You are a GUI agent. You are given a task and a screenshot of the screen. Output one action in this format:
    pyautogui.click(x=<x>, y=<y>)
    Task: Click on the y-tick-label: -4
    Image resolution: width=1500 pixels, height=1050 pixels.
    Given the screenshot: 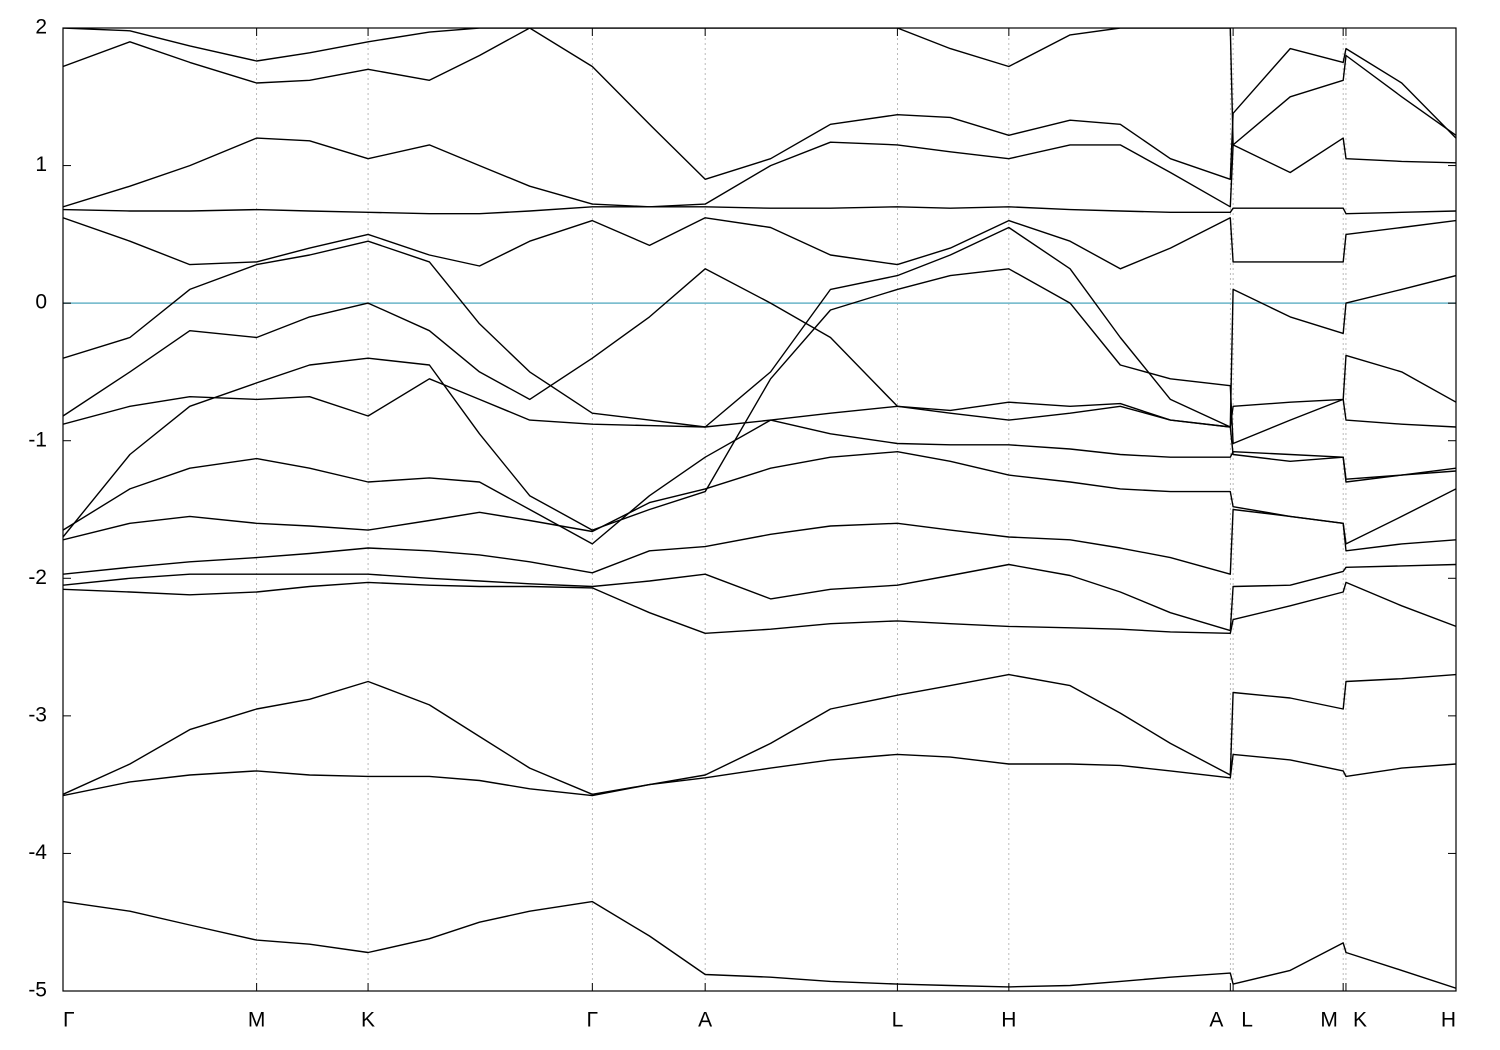 What is the action you would take?
    pyautogui.click(x=37, y=852)
    